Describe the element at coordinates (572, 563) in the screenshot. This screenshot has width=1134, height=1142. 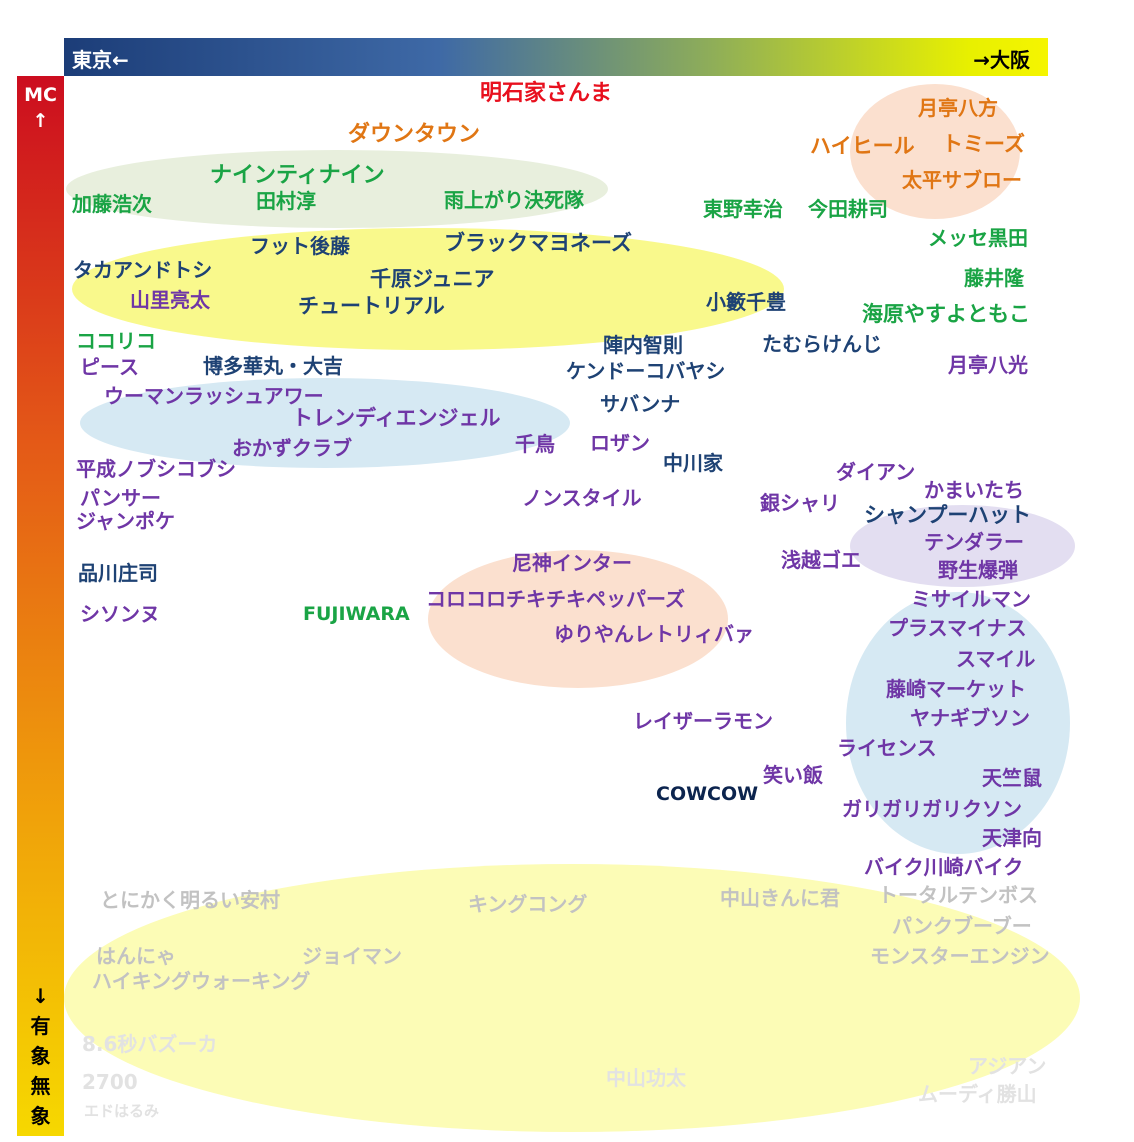
I see `comedian-label: 尼神インター` at that location.